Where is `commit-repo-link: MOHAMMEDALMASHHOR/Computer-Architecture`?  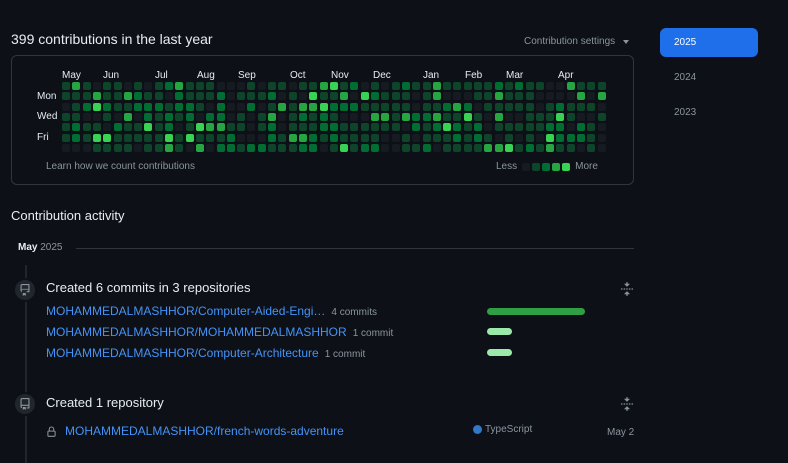 commit-repo-link: MOHAMMEDALMASHHOR/Computer-Architecture is located at coordinates (182, 353).